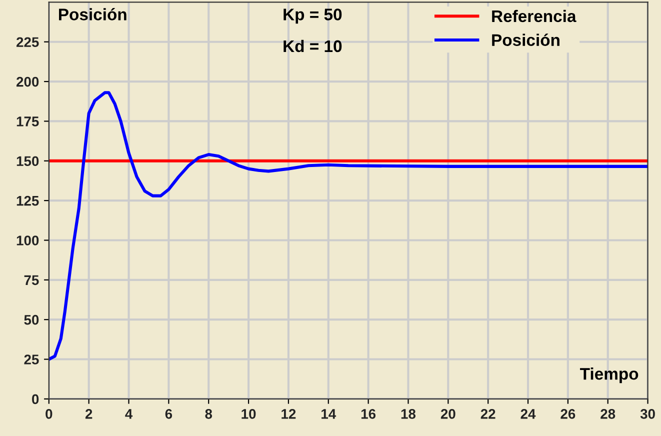  I want to click on x-tick-label: 24, so click(528, 414).